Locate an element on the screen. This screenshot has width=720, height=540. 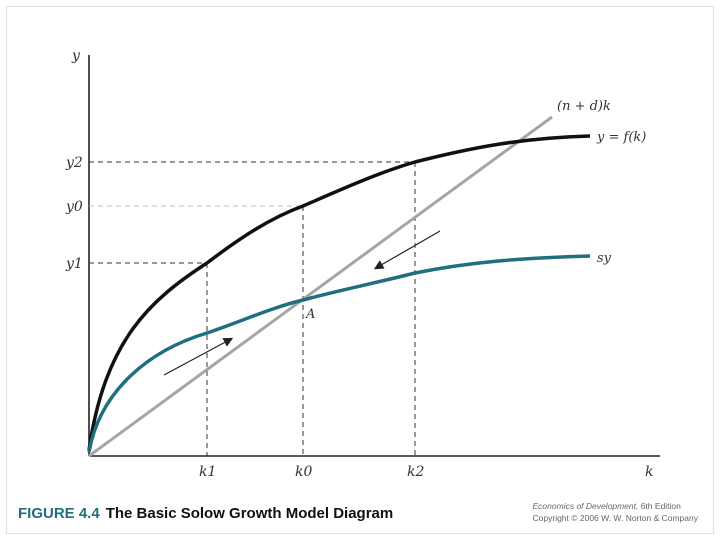
book-edition: 6th Edition is located at coordinates (660, 506).